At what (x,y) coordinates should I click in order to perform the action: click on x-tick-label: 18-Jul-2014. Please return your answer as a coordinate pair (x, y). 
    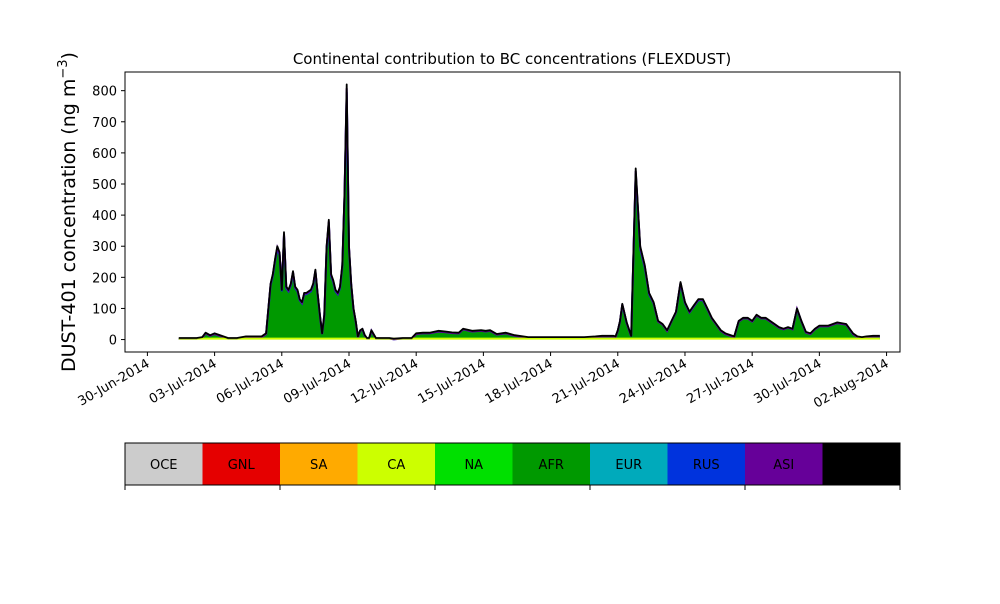
    Looking at the image, I should click on (519, 381).